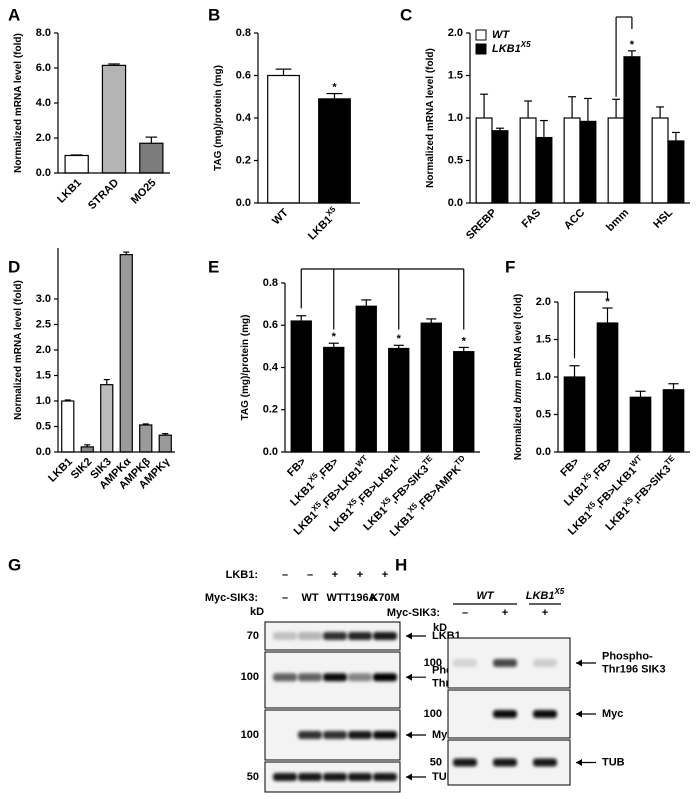 This screenshot has width=700, height=799. I want to click on panel-letter: E, so click(213, 266).